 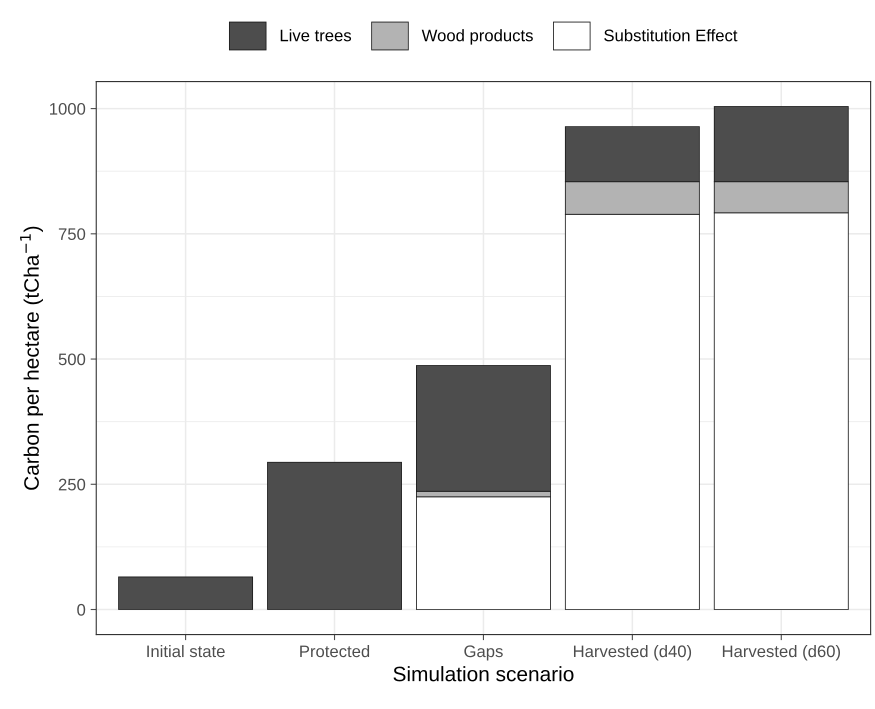 What do you see at coordinates (72, 234) in the screenshot?
I see `y-tick-label: 750` at bounding box center [72, 234].